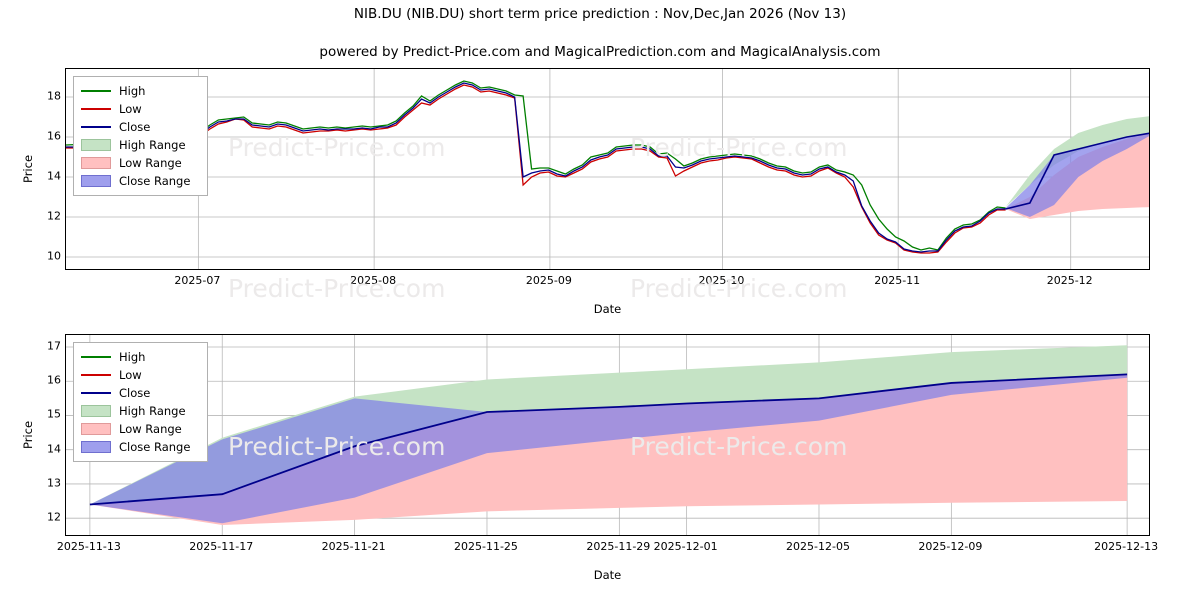  I want to click on x-tick-label: 2025-11, so click(897, 280).